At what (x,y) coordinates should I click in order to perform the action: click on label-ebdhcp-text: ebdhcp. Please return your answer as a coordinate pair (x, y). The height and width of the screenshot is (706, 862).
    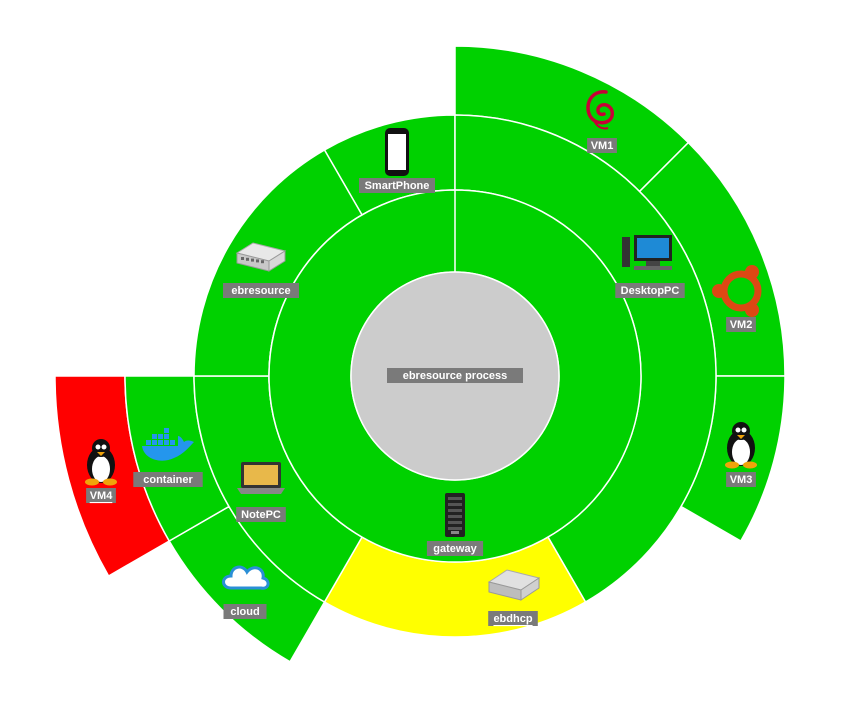
    Looking at the image, I should click on (512, 619).